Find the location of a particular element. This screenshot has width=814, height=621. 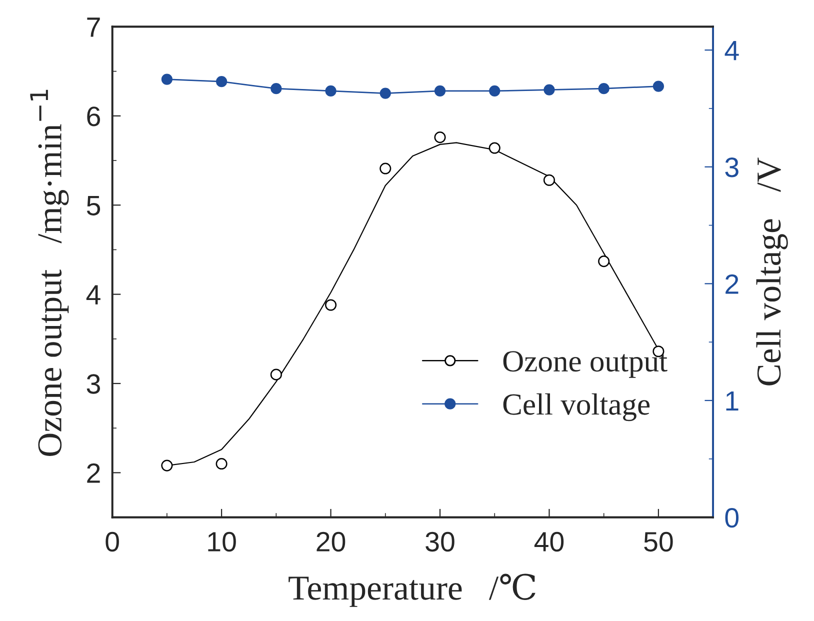

x-tick-label: 30 is located at coordinates (440, 542).